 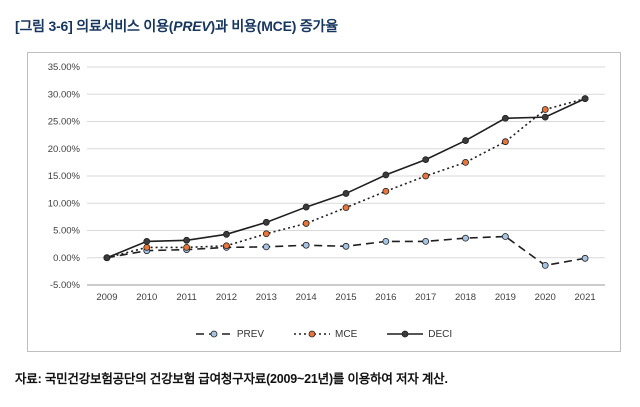 I want to click on figure-title-text-1: 의료서비스 이용(, so click(x=123, y=26).